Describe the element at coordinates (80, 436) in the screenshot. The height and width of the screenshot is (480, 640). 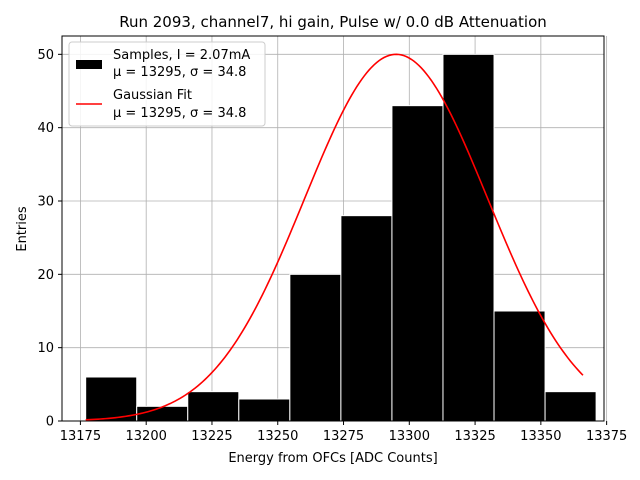
I see `x-tick-label: 13175` at that location.